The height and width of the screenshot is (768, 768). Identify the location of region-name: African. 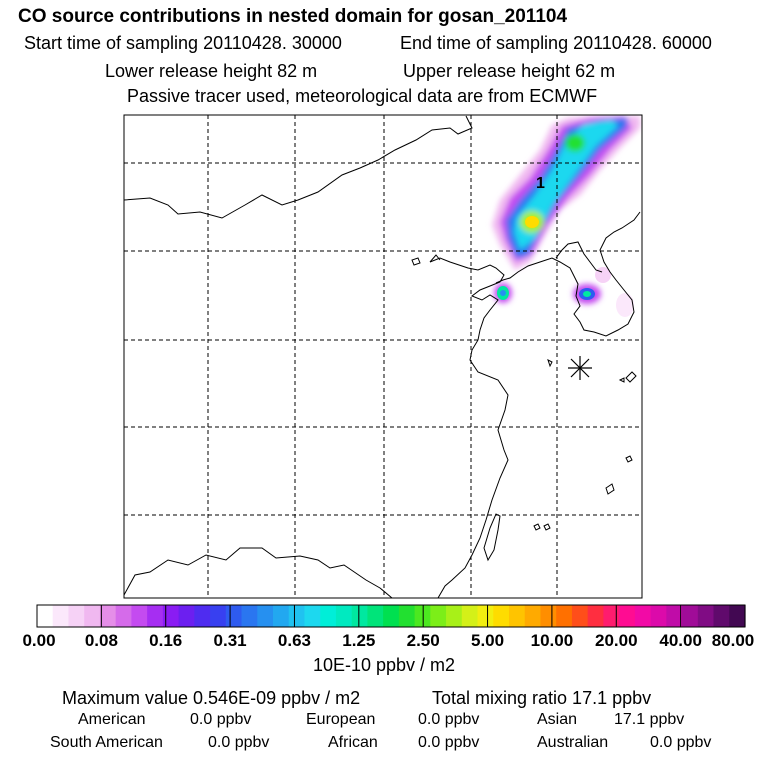
(353, 742).